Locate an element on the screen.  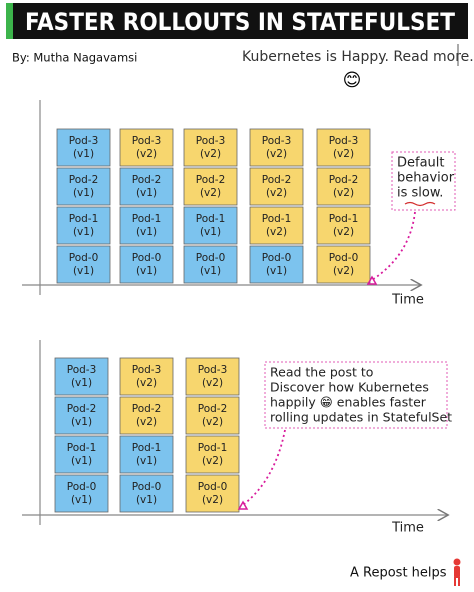
note-line: Read the post to is located at coordinates (321, 372).